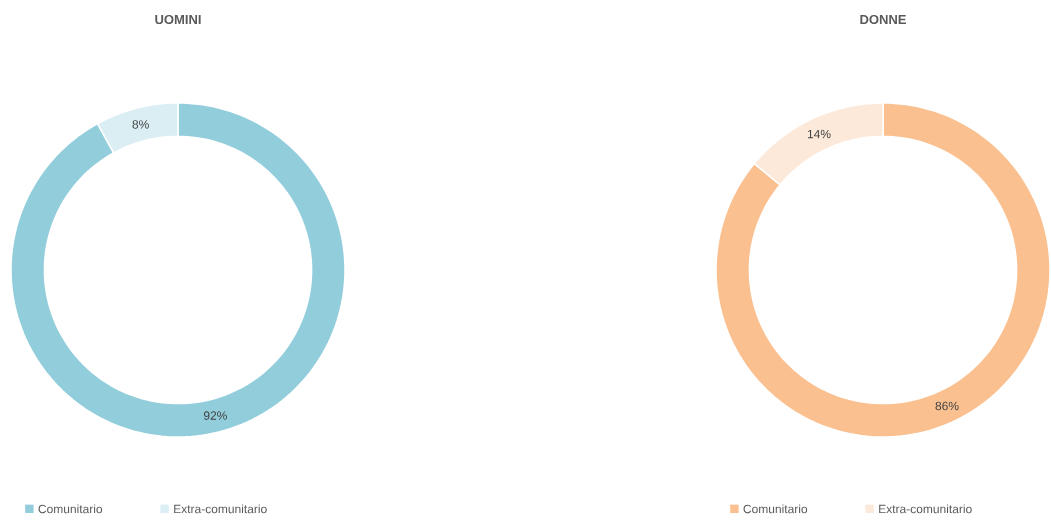 This screenshot has height=523, width=1051. I want to click on data-label: 92%, so click(215, 415).